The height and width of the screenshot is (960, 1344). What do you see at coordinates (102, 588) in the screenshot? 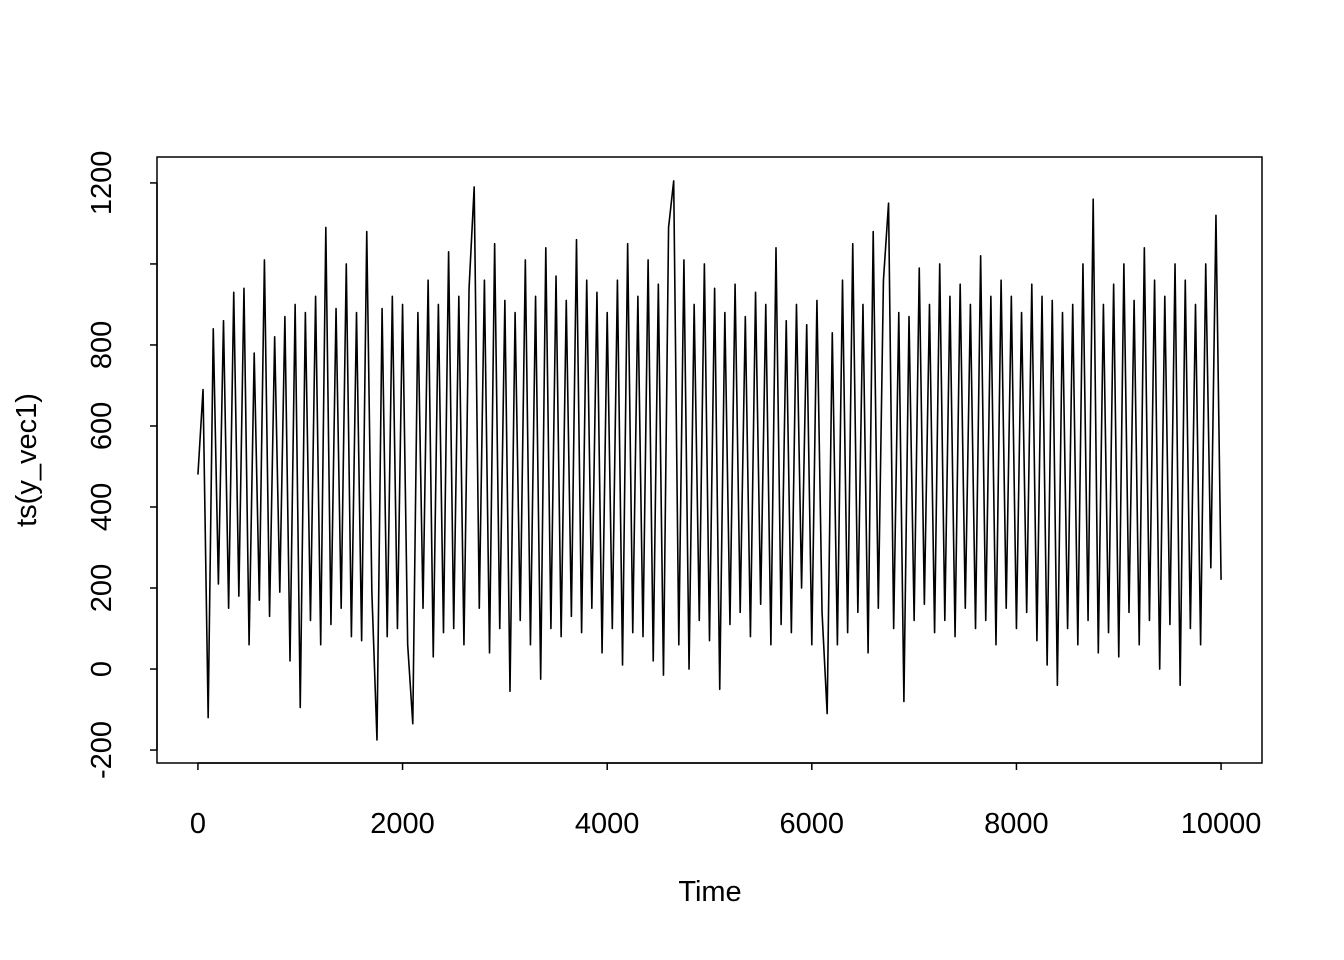
I see `y-tick-label: 200` at bounding box center [102, 588].